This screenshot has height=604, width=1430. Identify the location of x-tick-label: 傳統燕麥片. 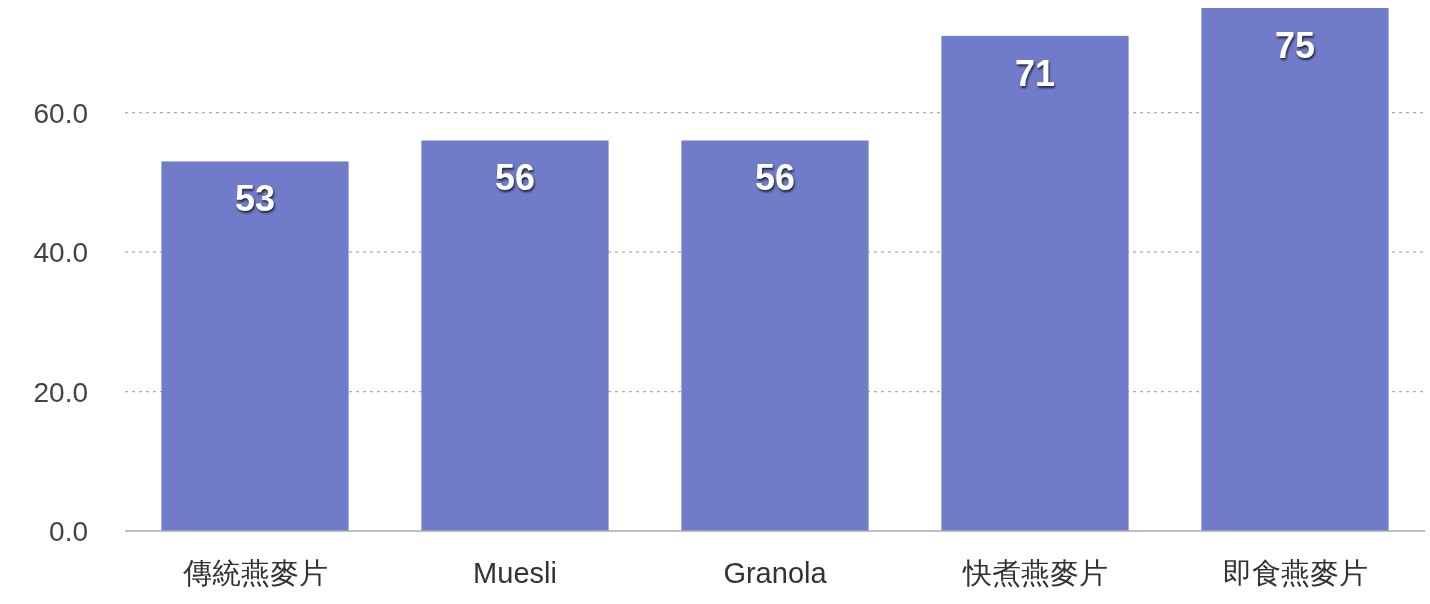
(254, 573).